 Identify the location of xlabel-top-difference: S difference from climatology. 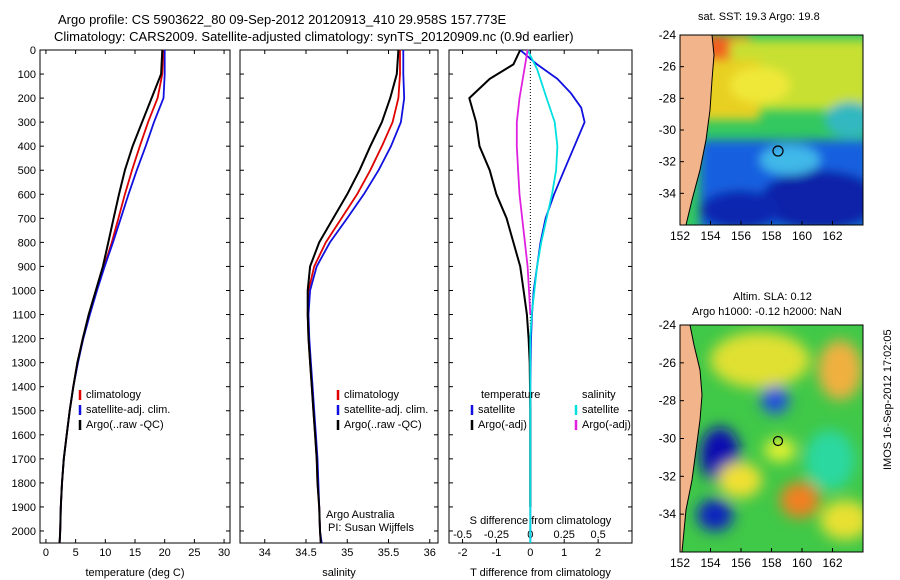
(541, 521).